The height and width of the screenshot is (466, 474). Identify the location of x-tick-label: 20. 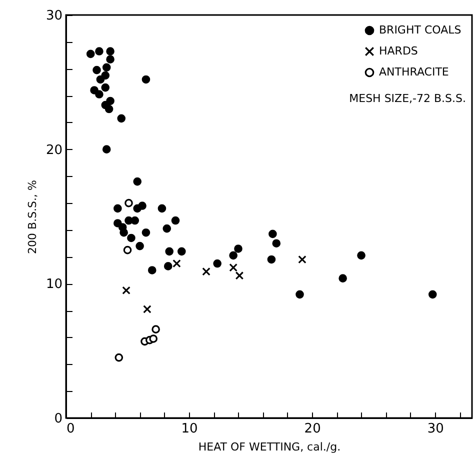
(312, 429).